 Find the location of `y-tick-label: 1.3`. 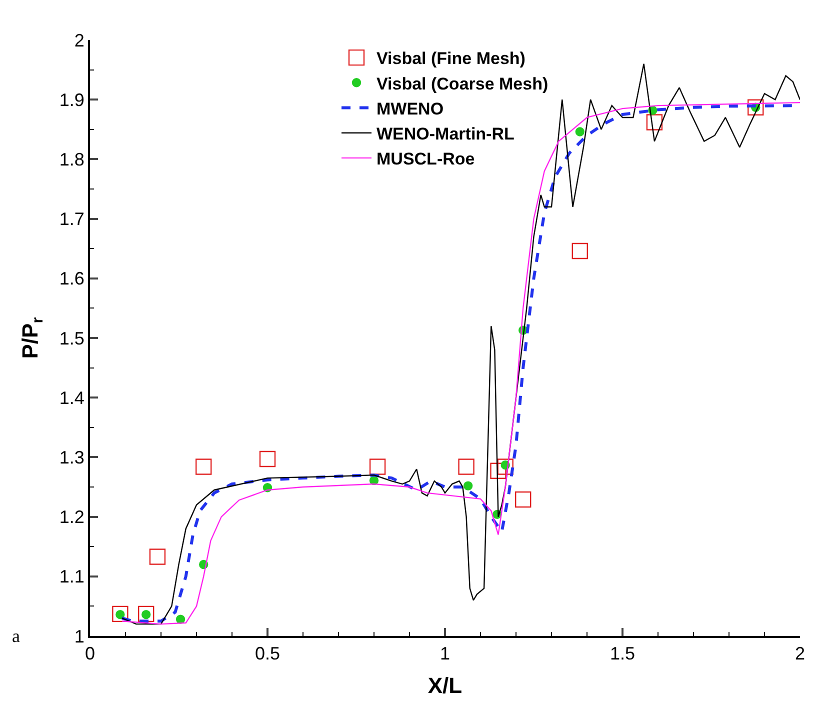

y-tick-label: 1.3 is located at coordinates (71, 458).